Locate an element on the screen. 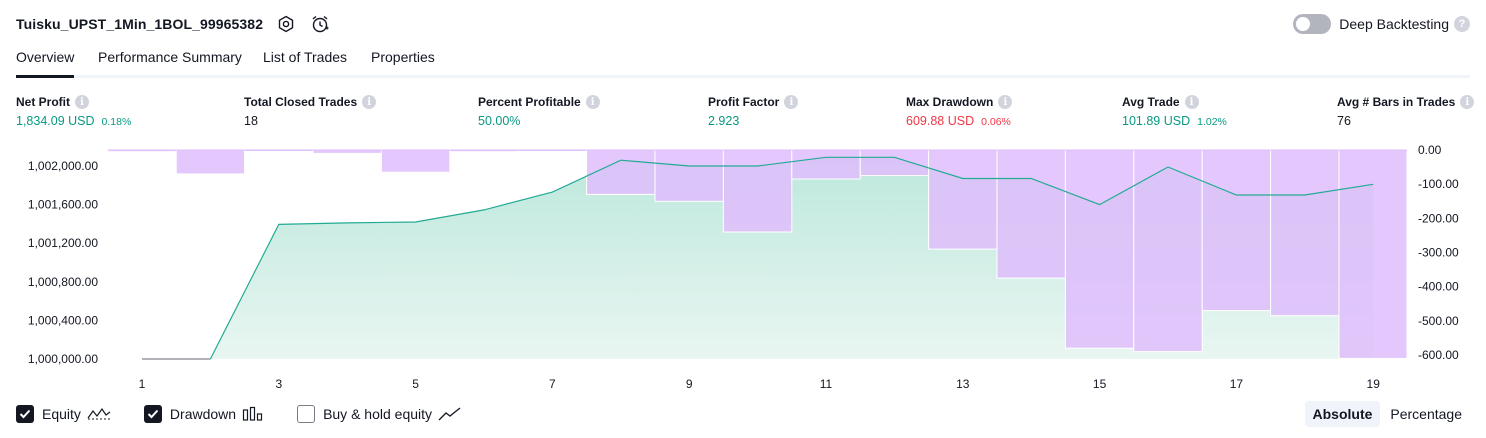 The image size is (1486, 438). metric-max-drawdown: Max Drawdown i 609.88 USD 0.06% is located at coordinates (959, 112).